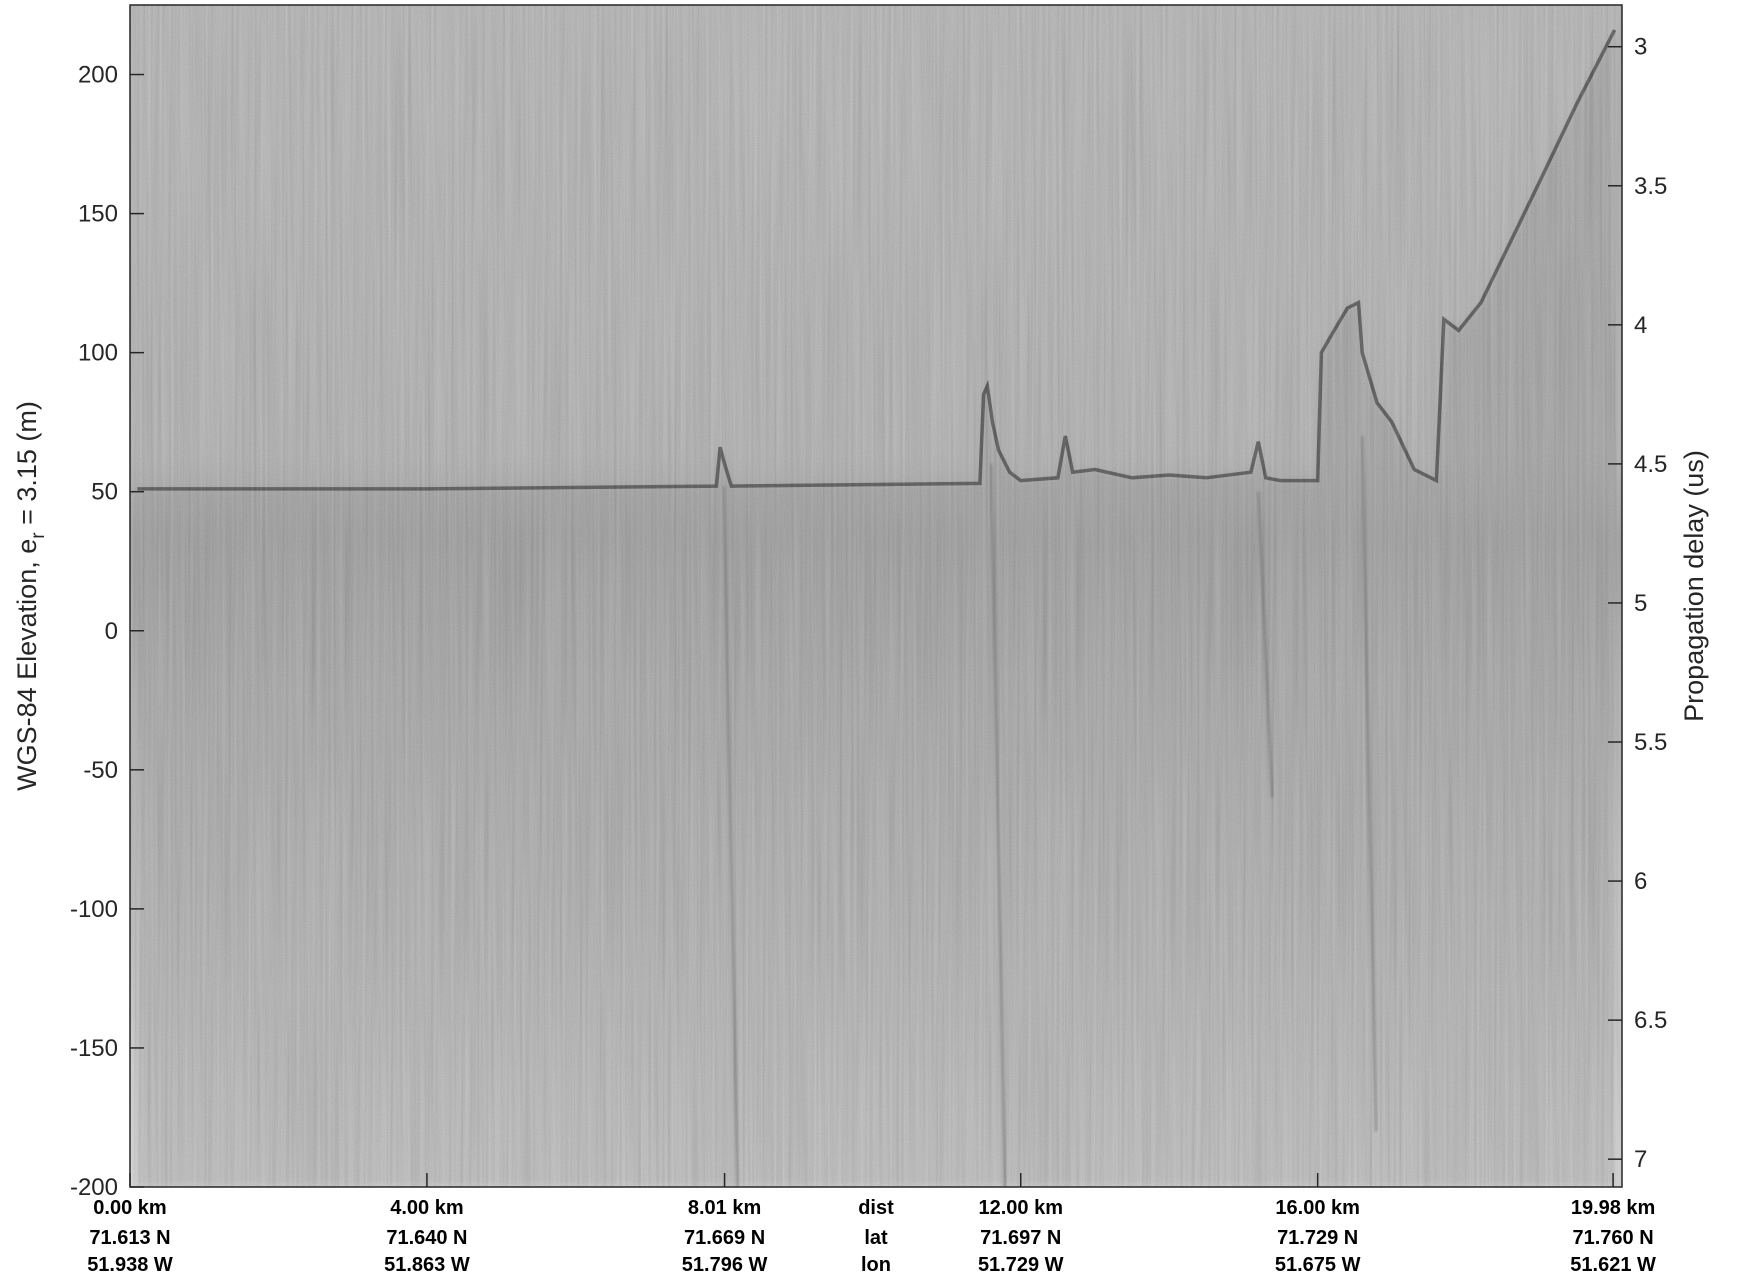  What do you see at coordinates (1650, 186) in the screenshot?
I see `right-tick-label: 3.5` at bounding box center [1650, 186].